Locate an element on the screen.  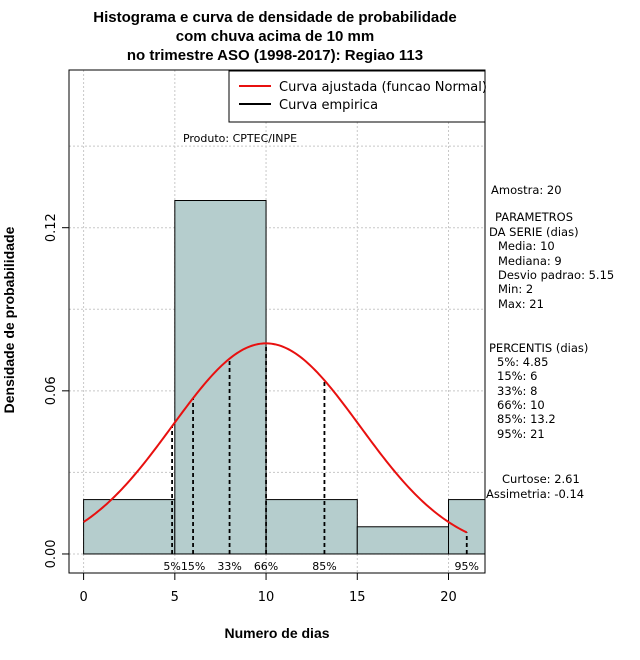
legend-box is located at coordinates (357, 96).